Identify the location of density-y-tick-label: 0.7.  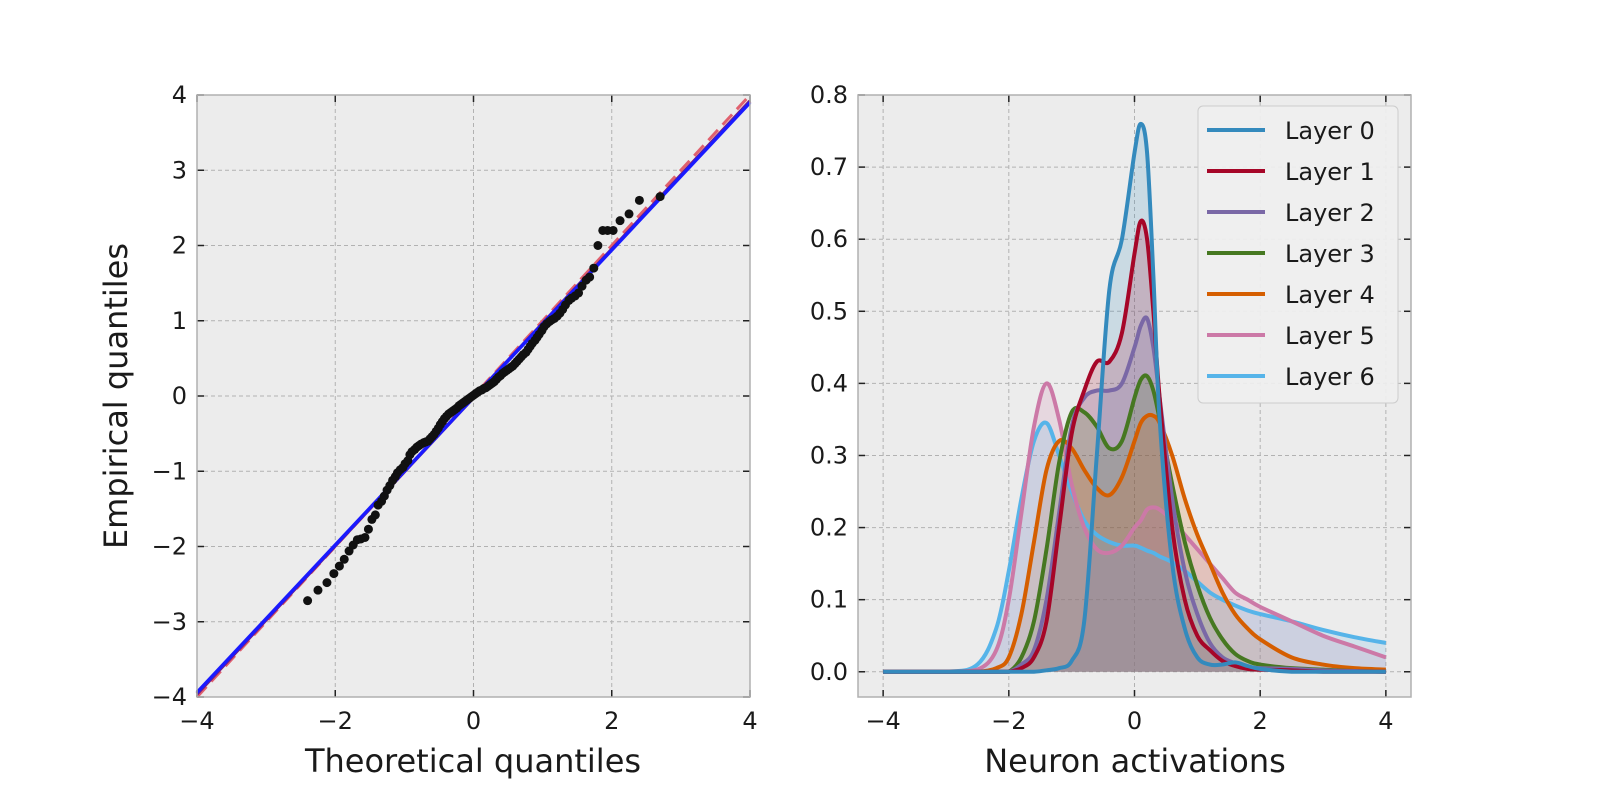
(829, 167).